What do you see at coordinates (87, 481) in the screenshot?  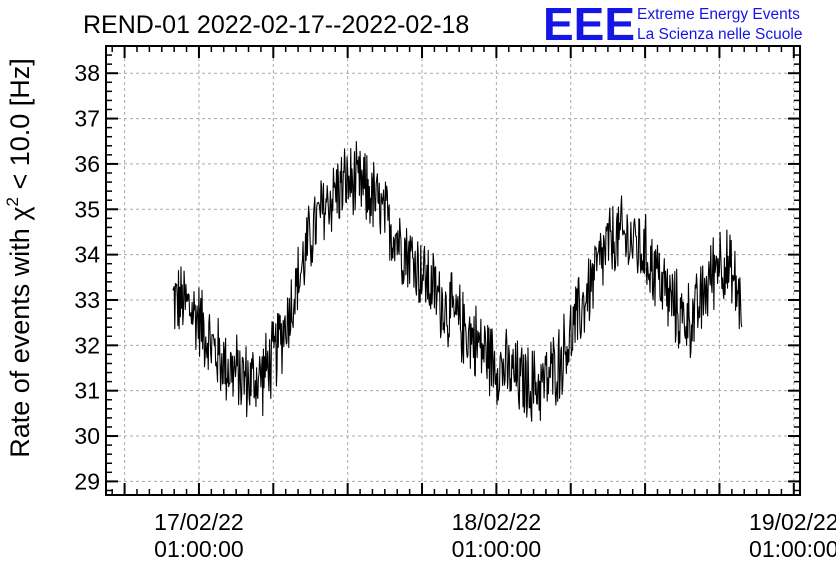 I see `y-tick-label: 29` at bounding box center [87, 481].